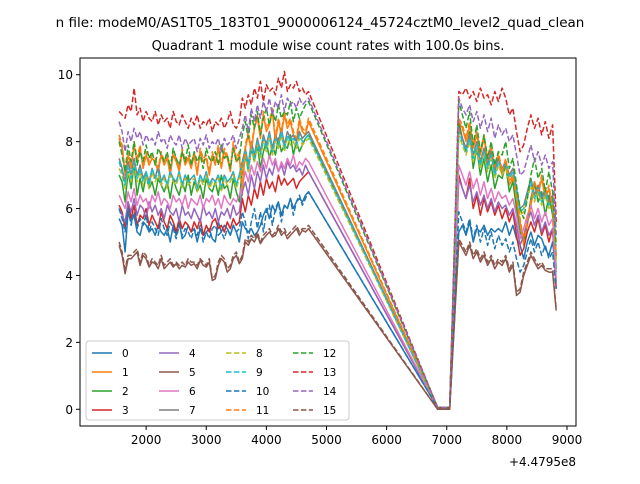 Image resolution: width=640 pixels, height=484 pixels. What do you see at coordinates (217, 380) in the screenshot?
I see `legend-box` at bounding box center [217, 380].